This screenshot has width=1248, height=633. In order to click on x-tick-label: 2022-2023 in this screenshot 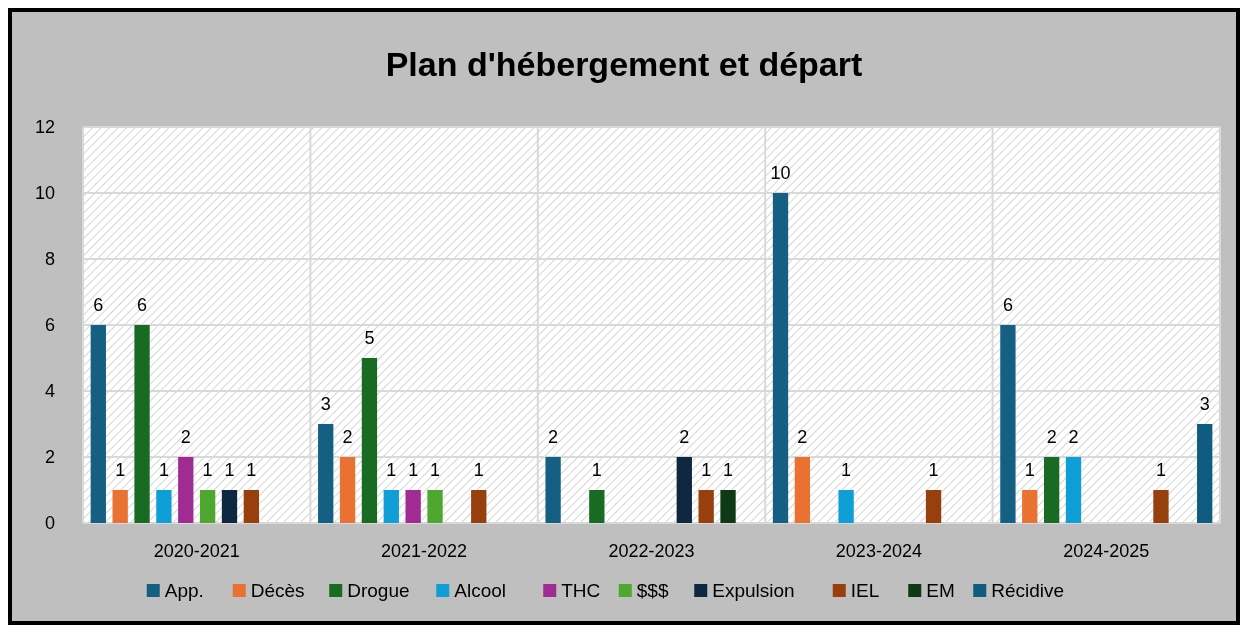, I will do `click(651, 551)`.